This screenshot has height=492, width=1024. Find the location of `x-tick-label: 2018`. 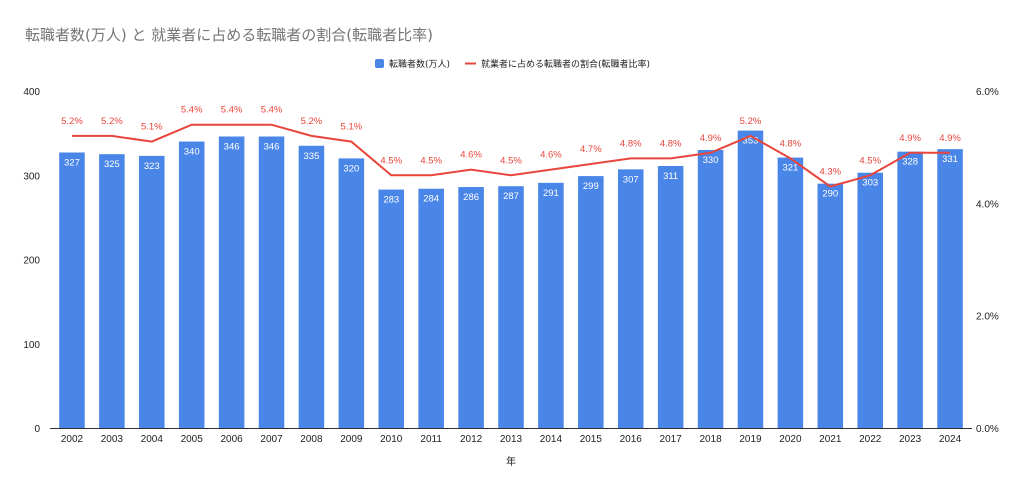

x-tick-label: 2018 is located at coordinates (710, 439).